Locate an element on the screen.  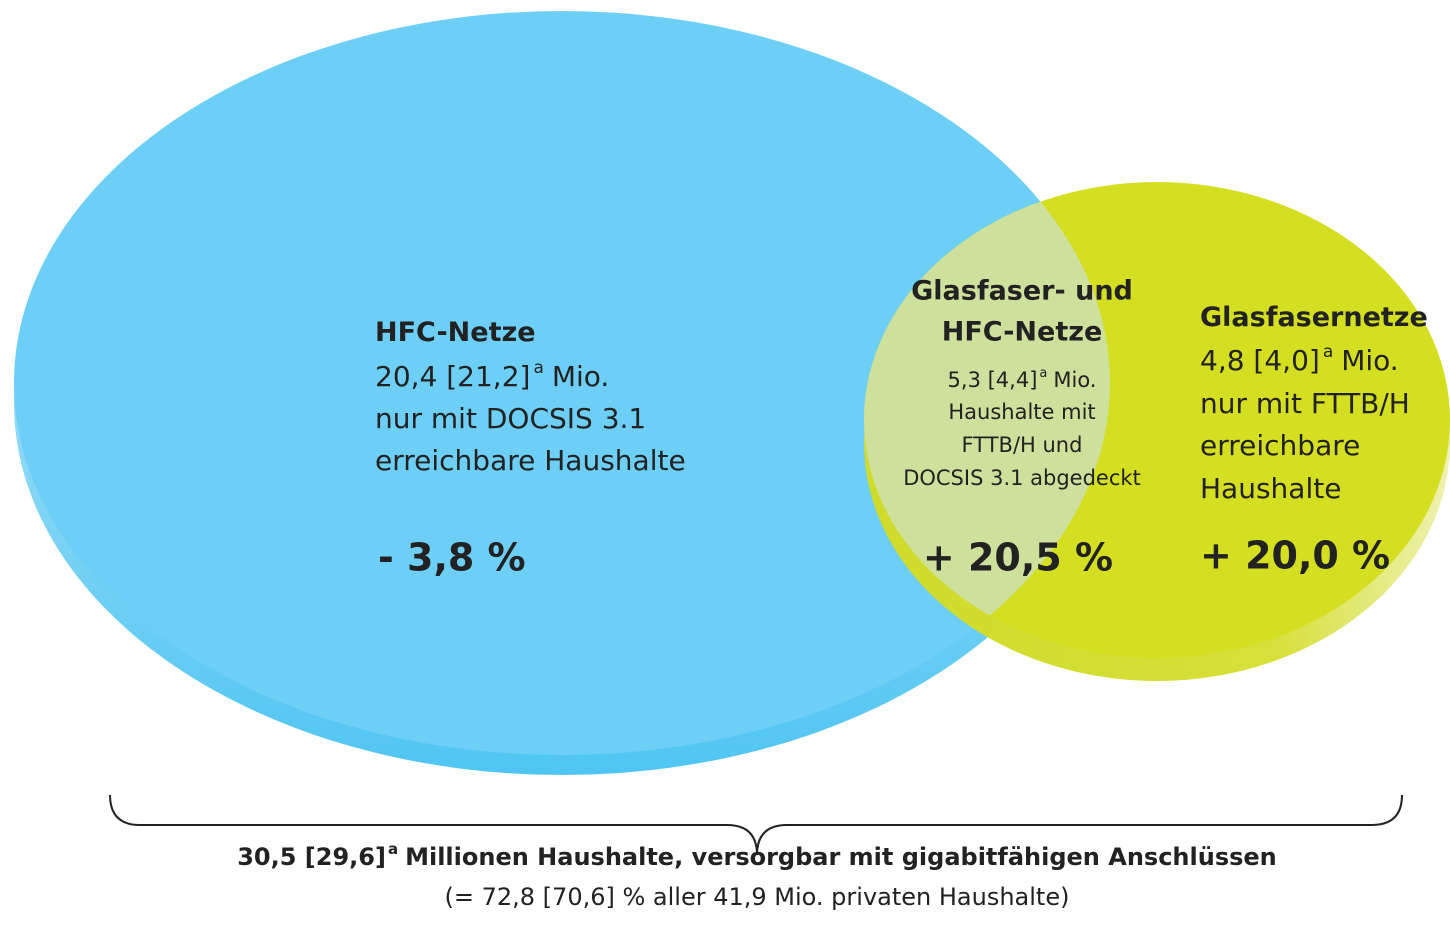
brace is located at coordinates (756, 825).